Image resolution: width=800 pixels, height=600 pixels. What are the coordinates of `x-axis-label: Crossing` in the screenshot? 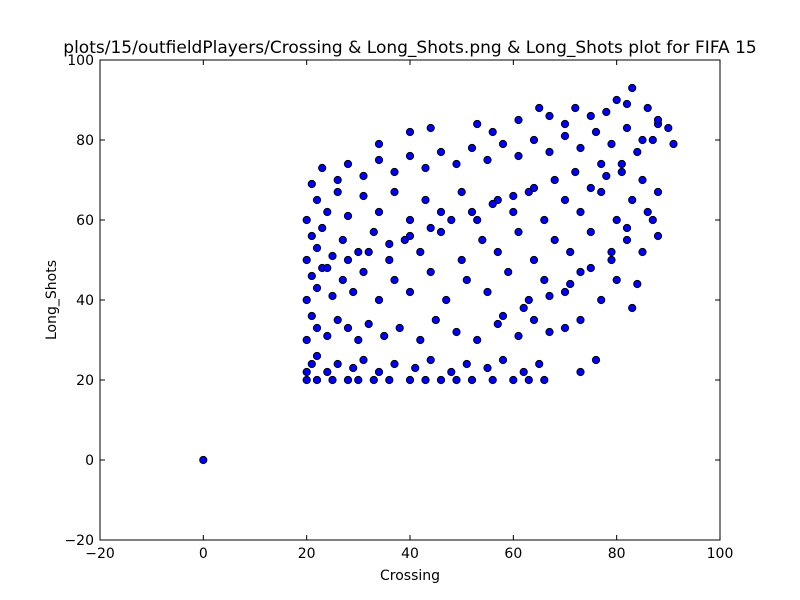 It's located at (410, 576).